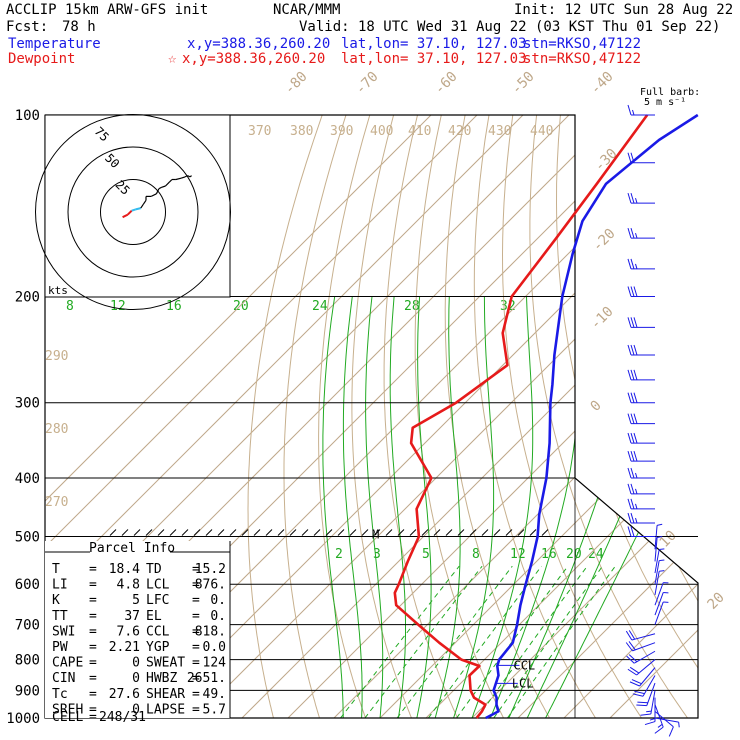 Image resolution: width=740 pixels, height=740 pixels. Describe the element at coordinates (172, 59) in the screenshot. I see `dewpoint-star-icon: ☆` at that location.